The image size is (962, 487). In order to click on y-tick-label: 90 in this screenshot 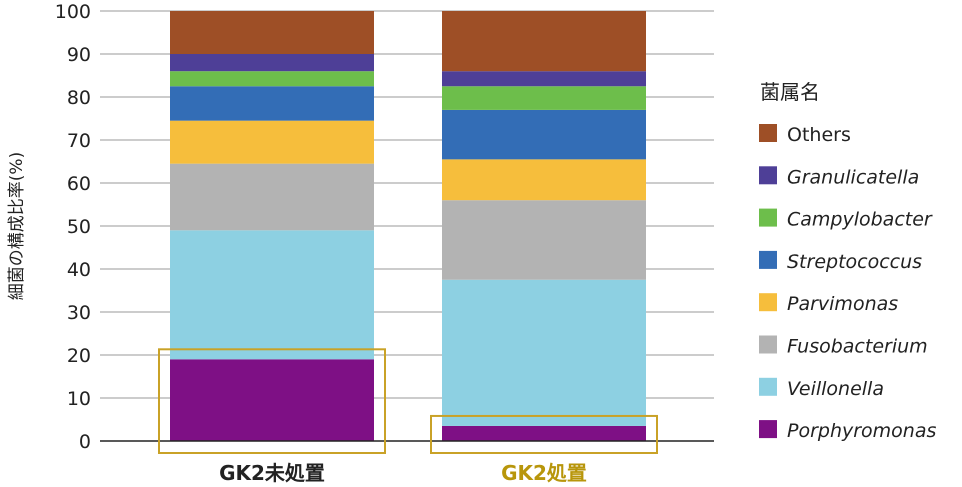, I will do `click(79, 55)`.